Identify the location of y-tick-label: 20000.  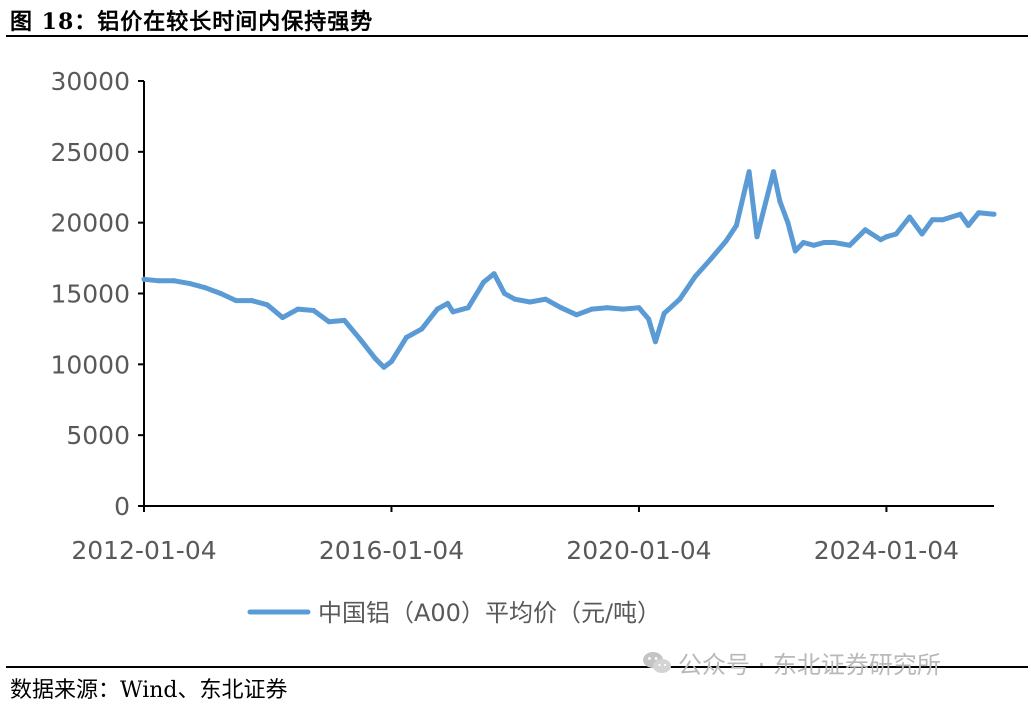
(90, 223).